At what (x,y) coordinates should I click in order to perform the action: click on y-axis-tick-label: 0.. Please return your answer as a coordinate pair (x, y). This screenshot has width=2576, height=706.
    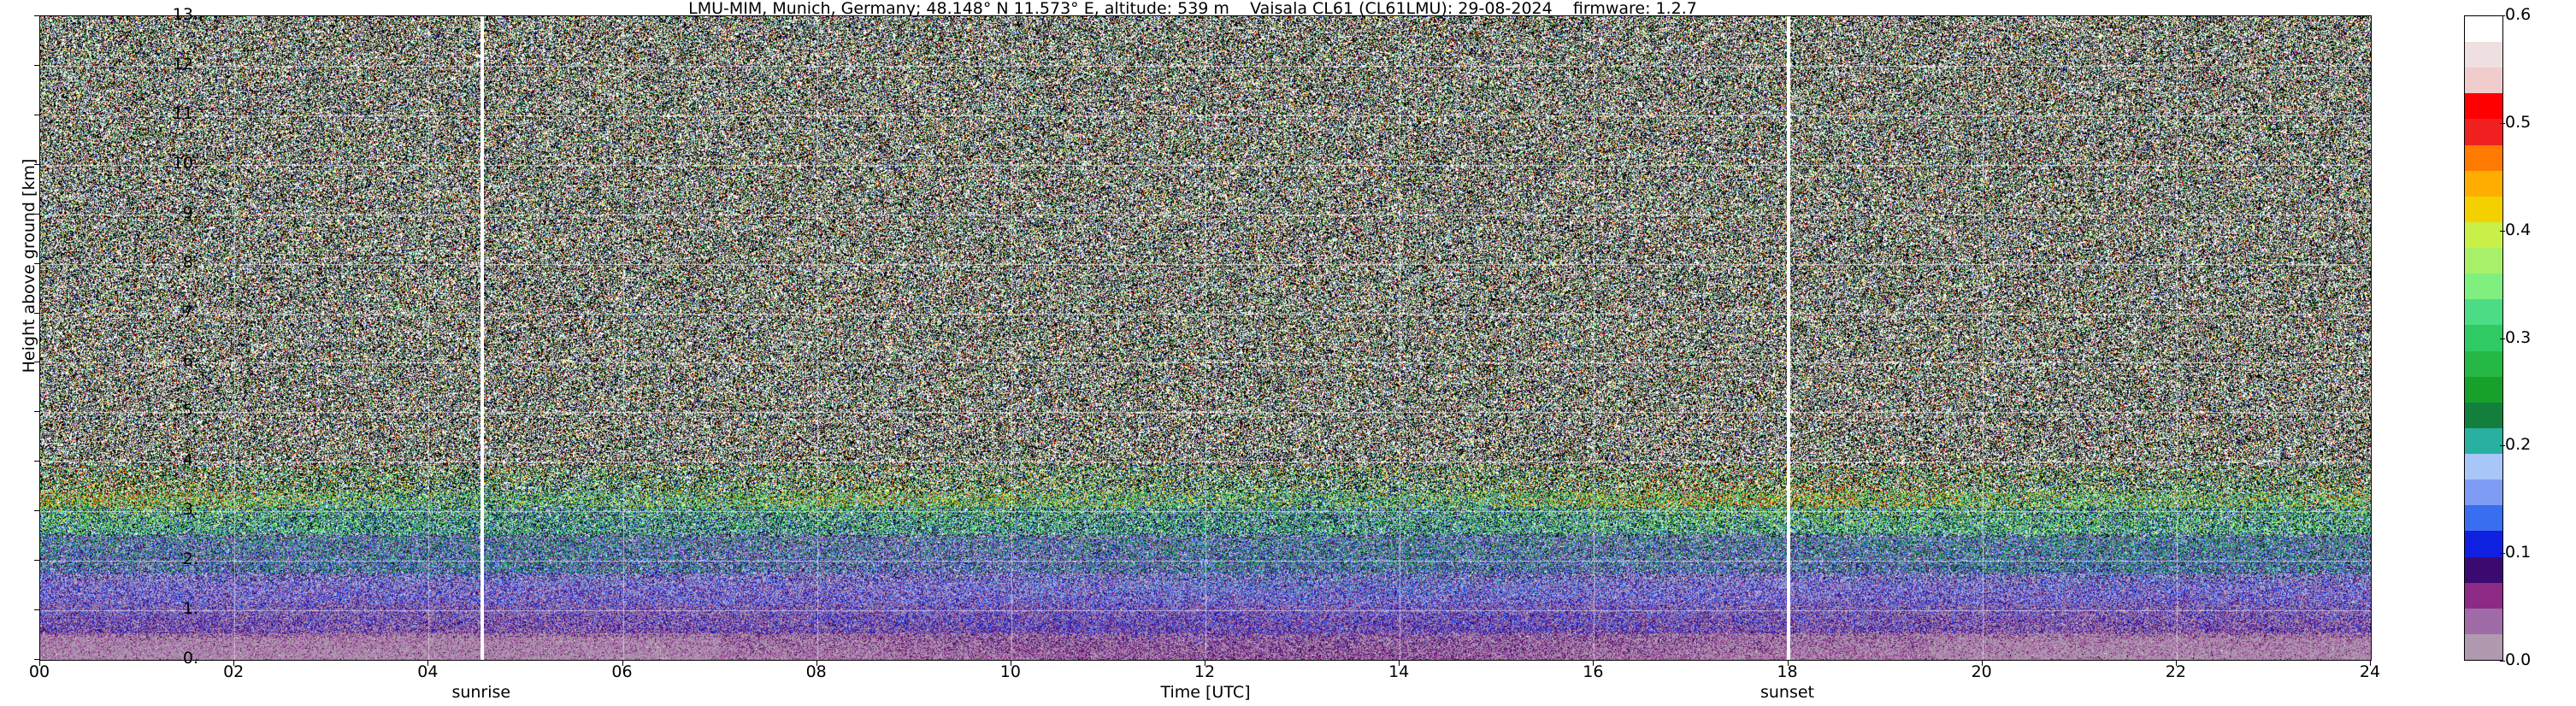
    Looking at the image, I should click on (190, 658).